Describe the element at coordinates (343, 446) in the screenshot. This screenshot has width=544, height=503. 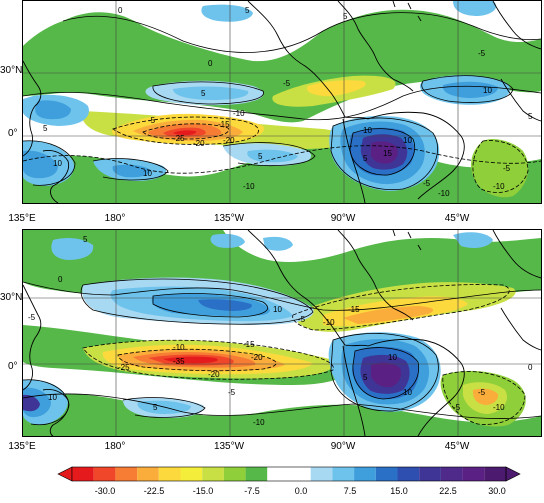
I see `lon-label-90w-bottom: 90°W` at that location.